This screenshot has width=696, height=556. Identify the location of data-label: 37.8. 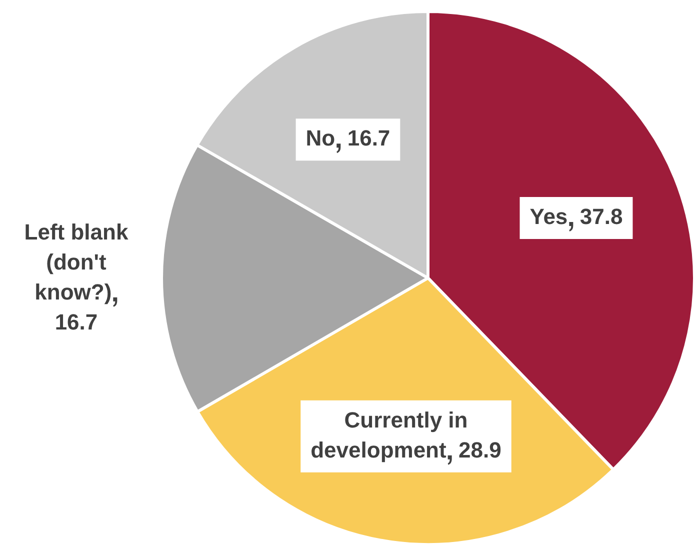
(601, 217).